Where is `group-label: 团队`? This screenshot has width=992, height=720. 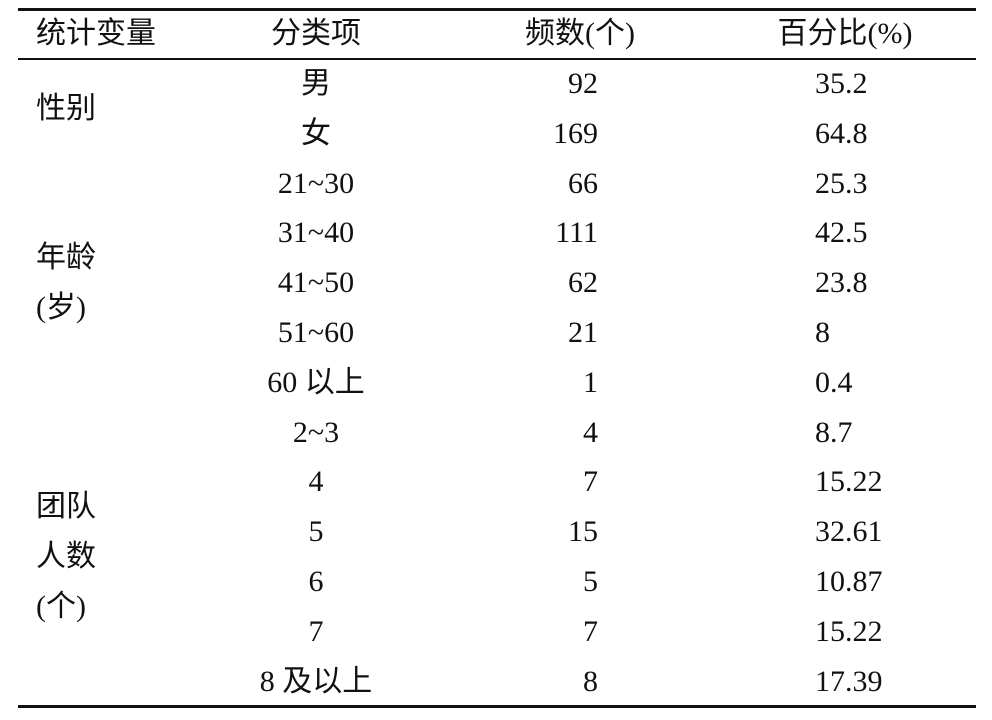
group-label: 团队 is located at coordinates (66, 507).